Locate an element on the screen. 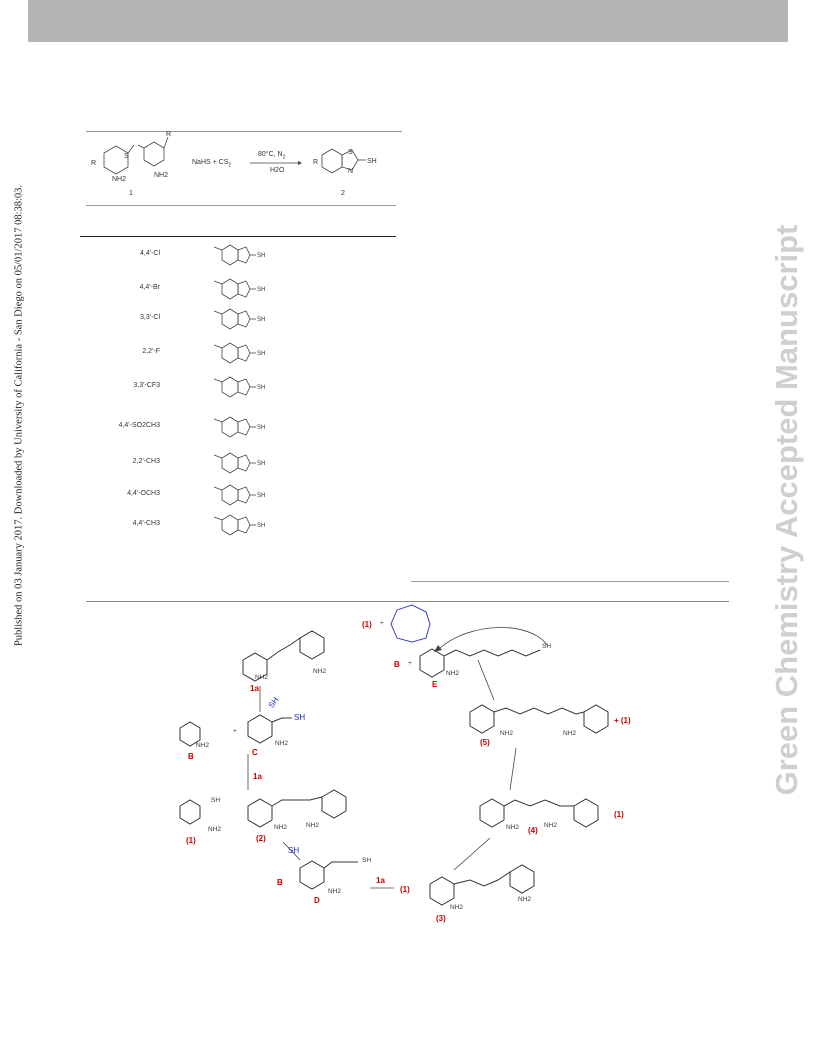 The height and width of the screenshot is (1056, 816). label-nh2-2: NH2 is located at coordinates (281, 827).